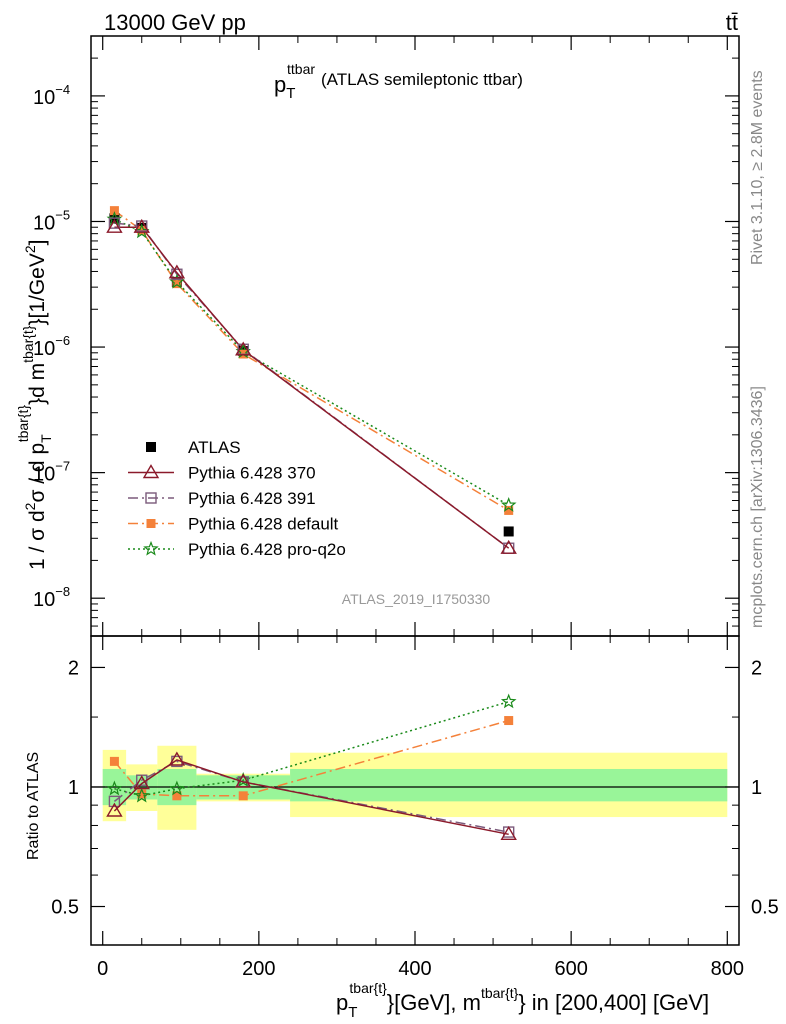 Image resolution: width=786 pixels, height=1024 pixels. I want to click on x-tick-label: 600, so click(570, 969).